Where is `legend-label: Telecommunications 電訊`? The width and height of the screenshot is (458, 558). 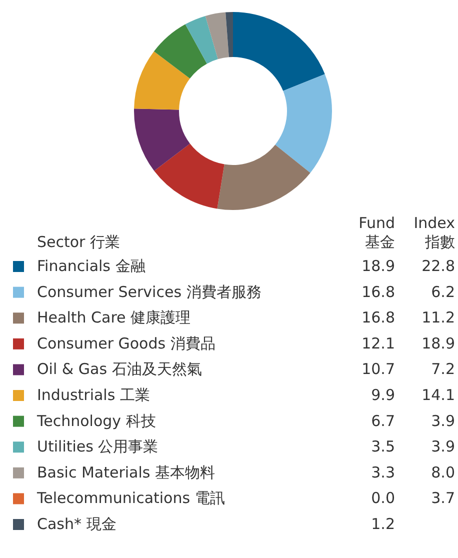
legend-label: Telecommunications 電訊 is located at coordinates (130, 498).